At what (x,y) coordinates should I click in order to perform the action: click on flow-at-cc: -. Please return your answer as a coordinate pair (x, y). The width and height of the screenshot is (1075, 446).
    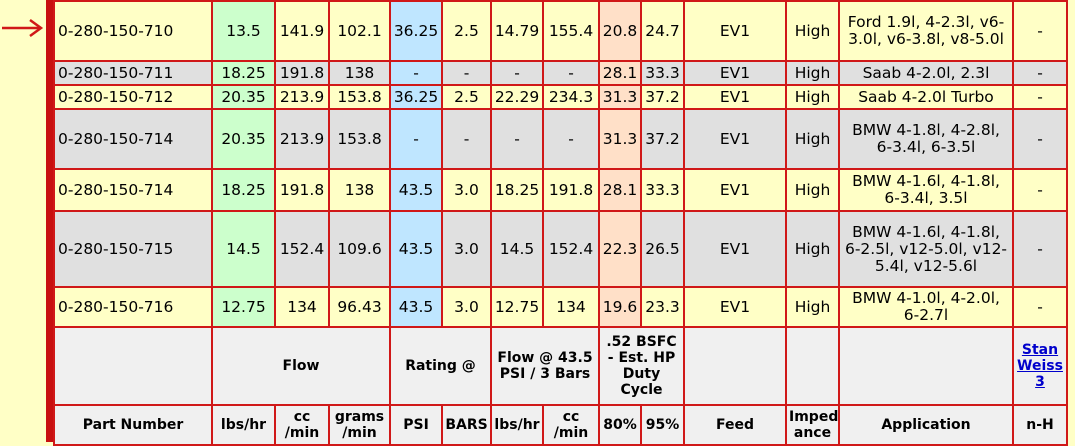
    Looking at the image, I should click on (571, 73).